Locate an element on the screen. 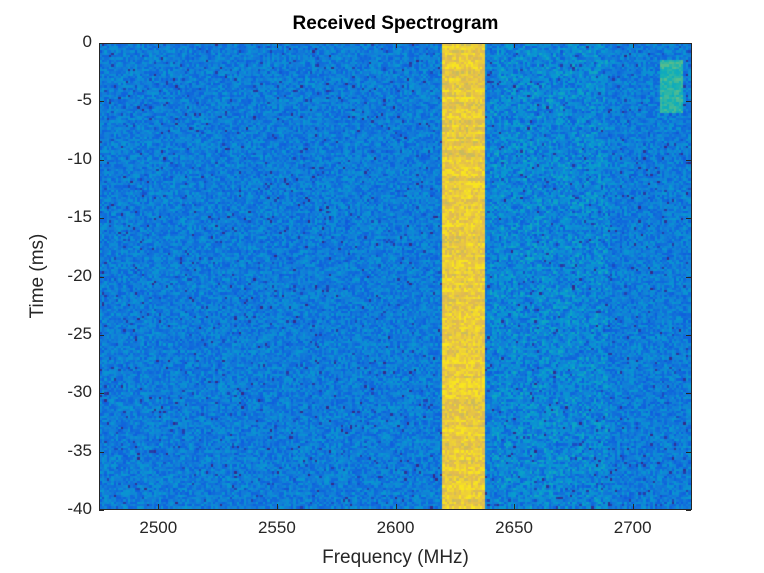  x-tick-label: 2700 is located at coordinates (632, 527).